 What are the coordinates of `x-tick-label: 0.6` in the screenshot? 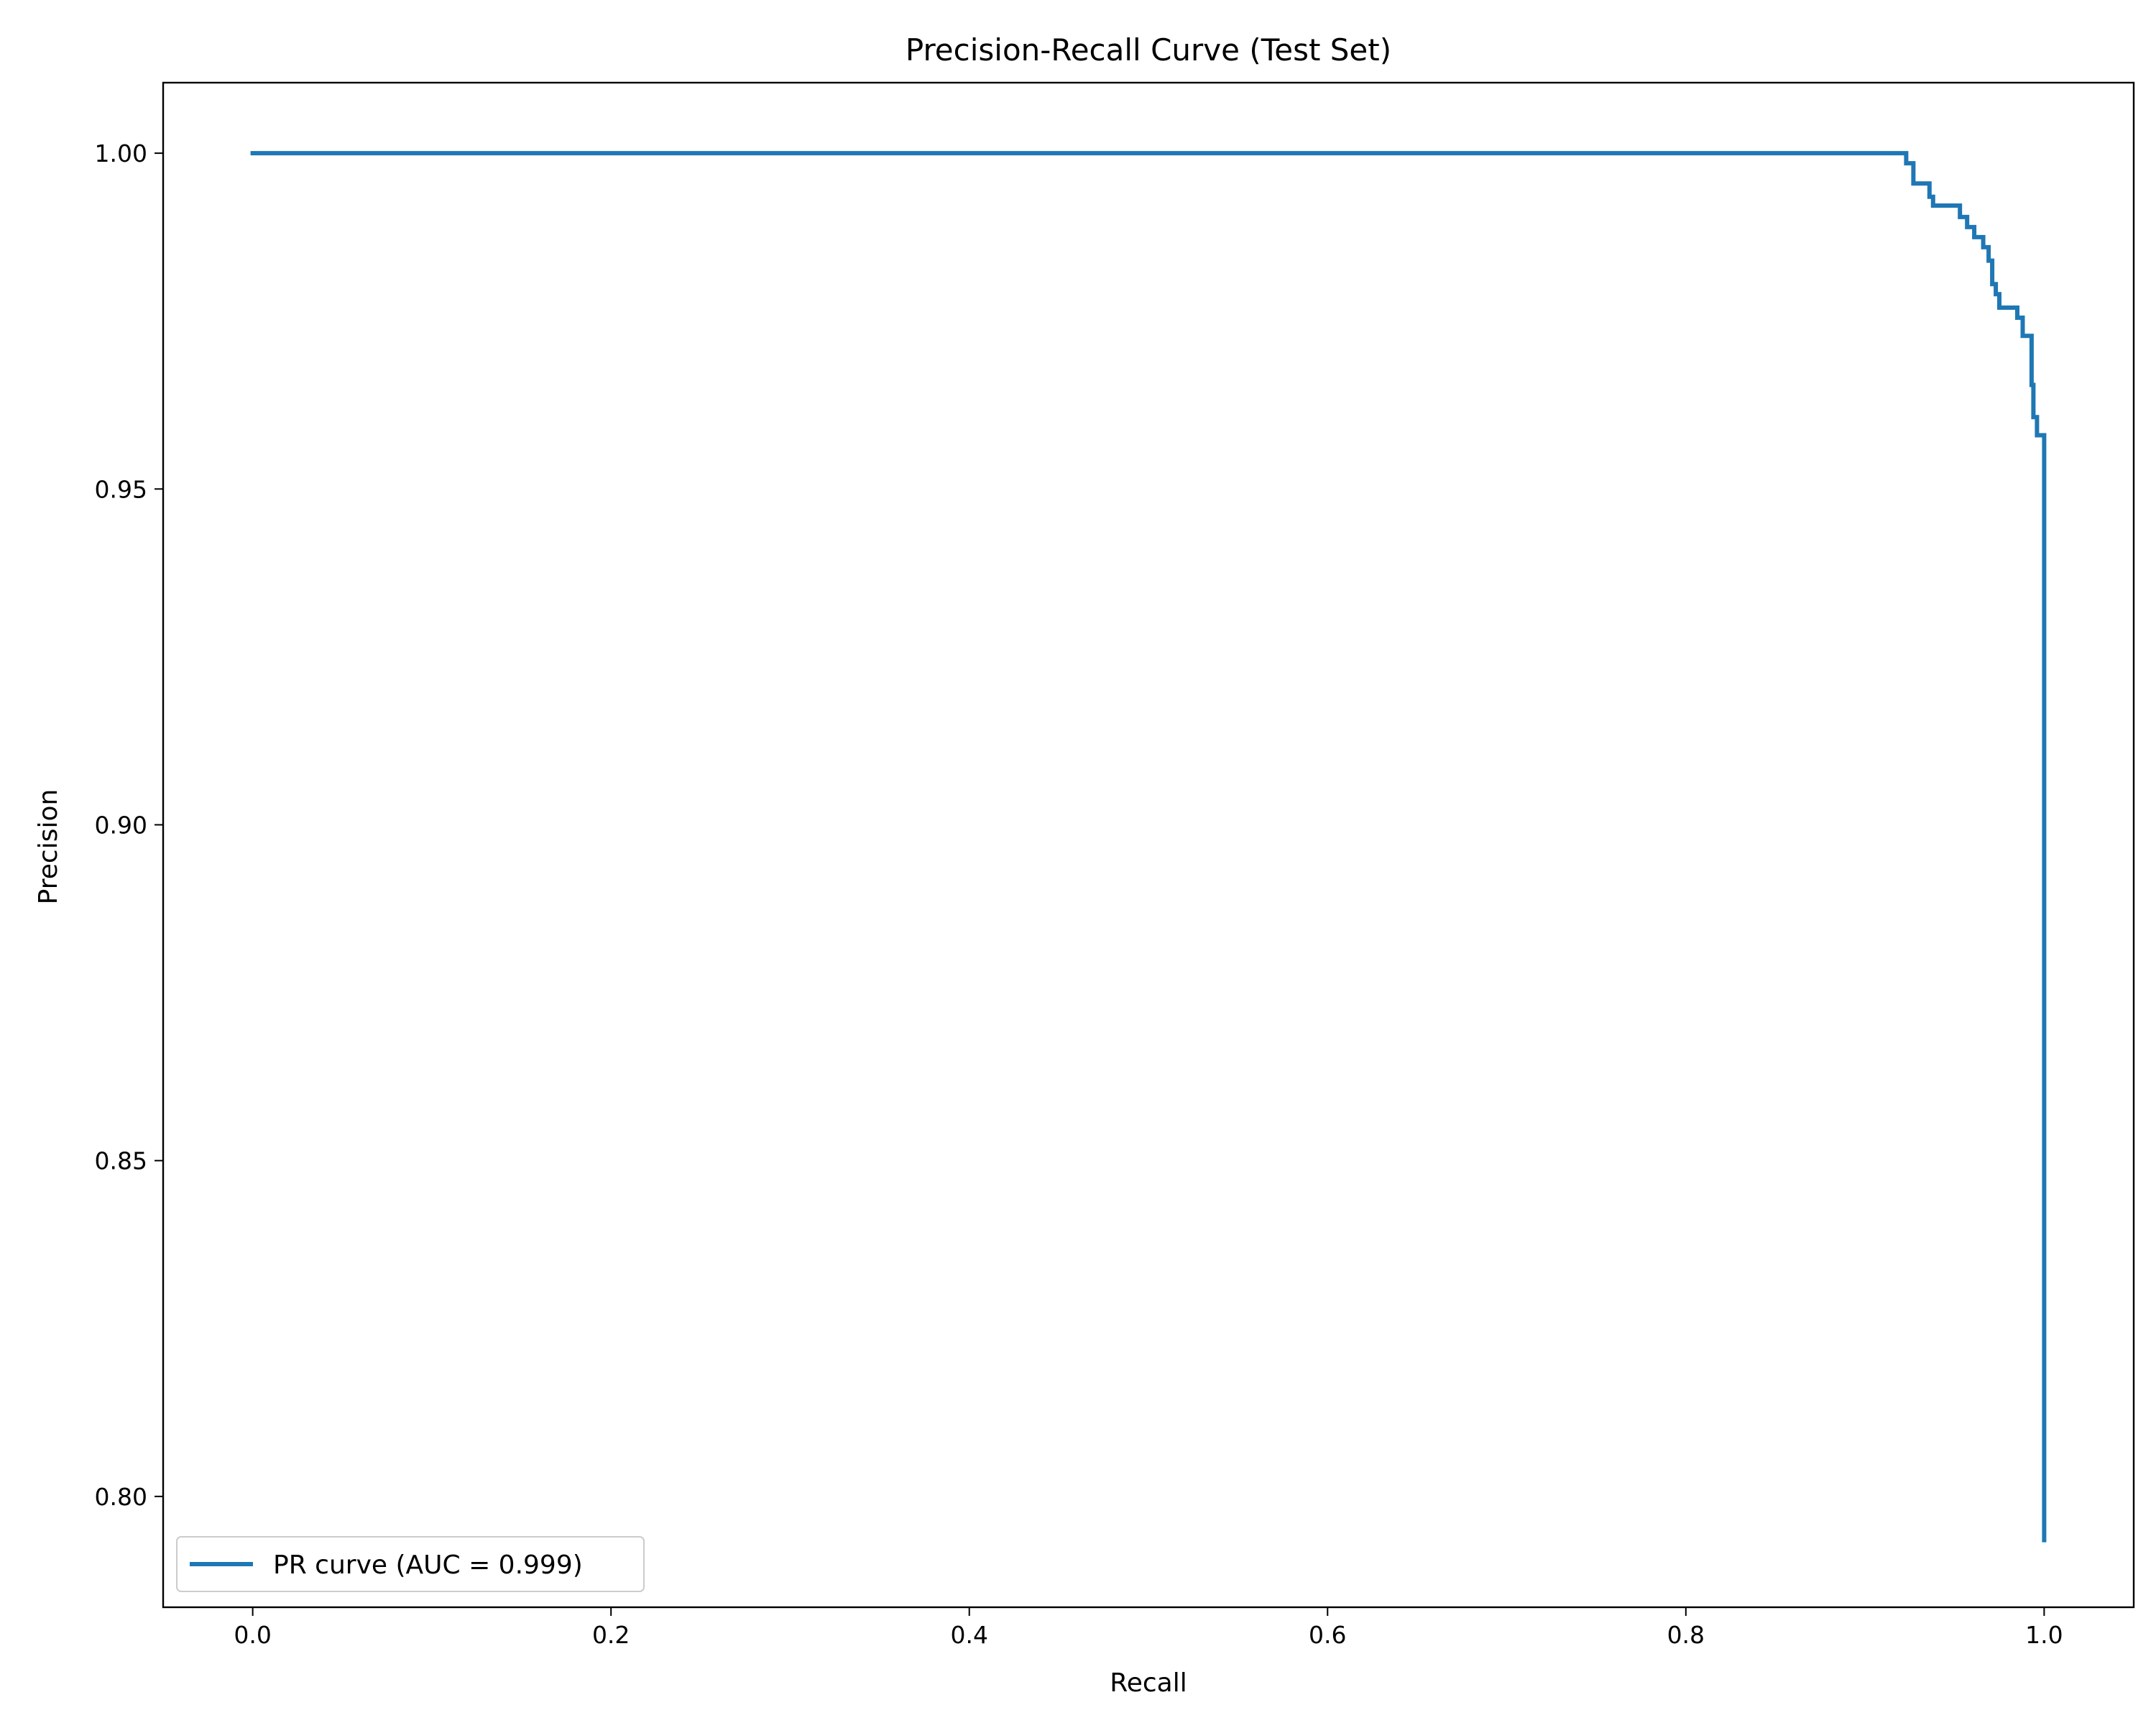 It's located at (1327, 1635).